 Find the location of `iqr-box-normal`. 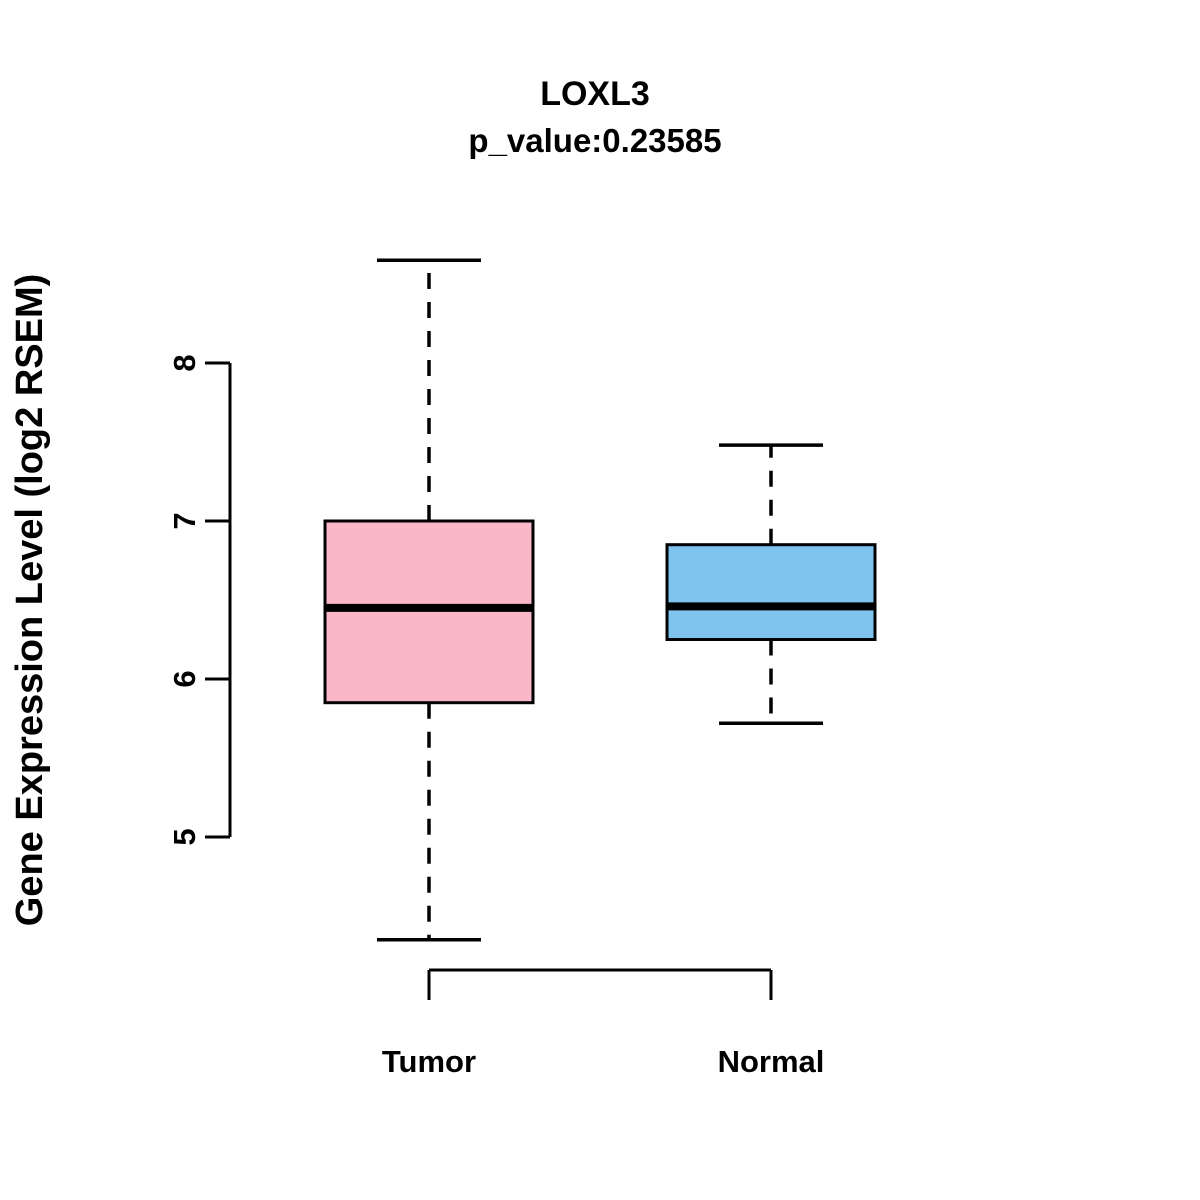

iqr-box-normal is located at coordinates (771, 592).